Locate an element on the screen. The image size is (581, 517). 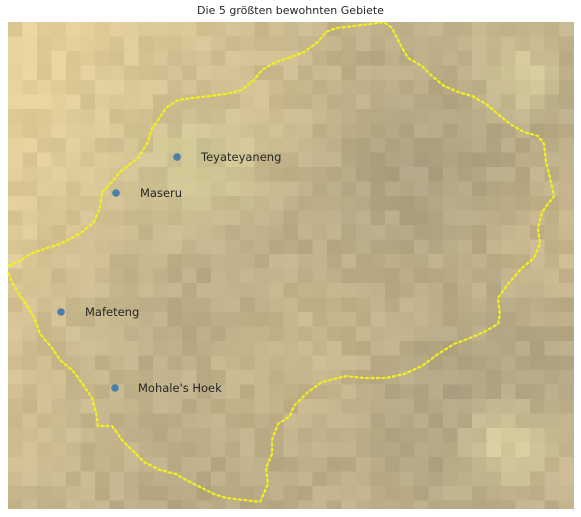
city-mohales-hoek: Mohale's Hoek is located at coordinates (166, 388).